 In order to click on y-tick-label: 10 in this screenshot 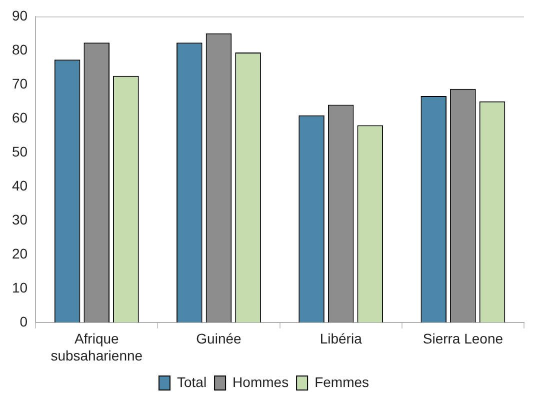, I will do `click(20, 287)`.